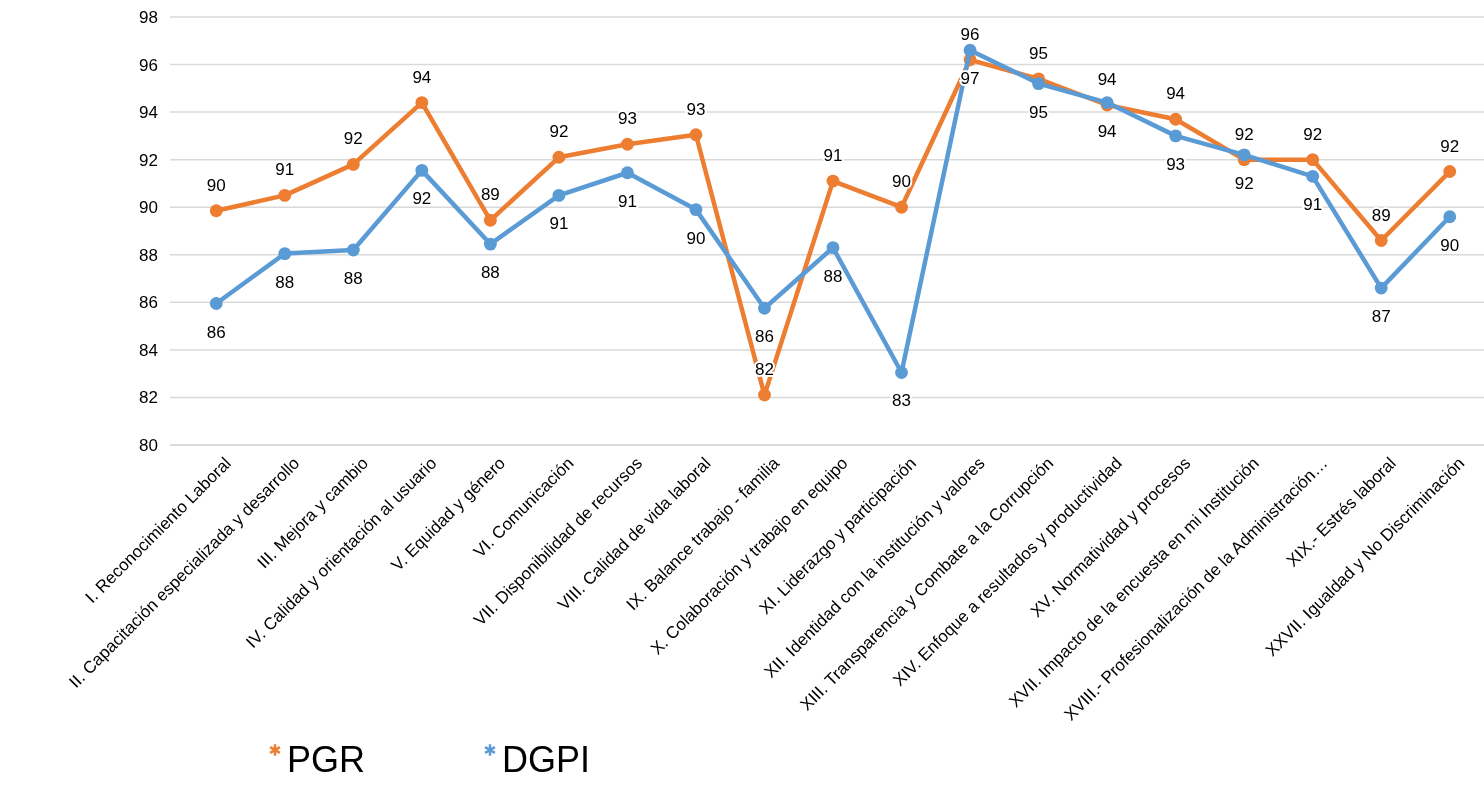  What do you see at coordinates (1381, 317) in the screenshot?
I see `data-label: 87` at bounding box center [1381, 317].